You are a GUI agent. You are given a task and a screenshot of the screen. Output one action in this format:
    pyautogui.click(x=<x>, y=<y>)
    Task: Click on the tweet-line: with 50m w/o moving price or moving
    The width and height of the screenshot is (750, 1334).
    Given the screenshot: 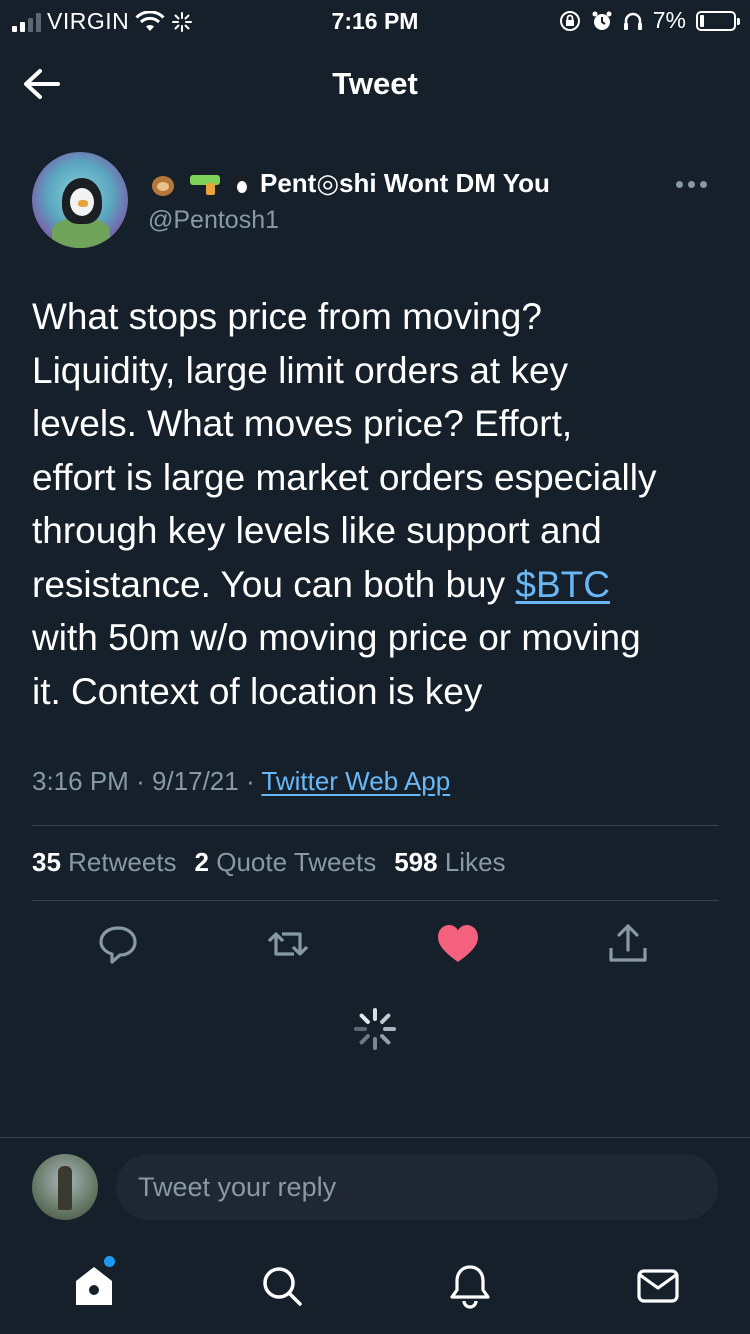 What is the action you would take?
    pyautogui.click(x=336, y=637)
    